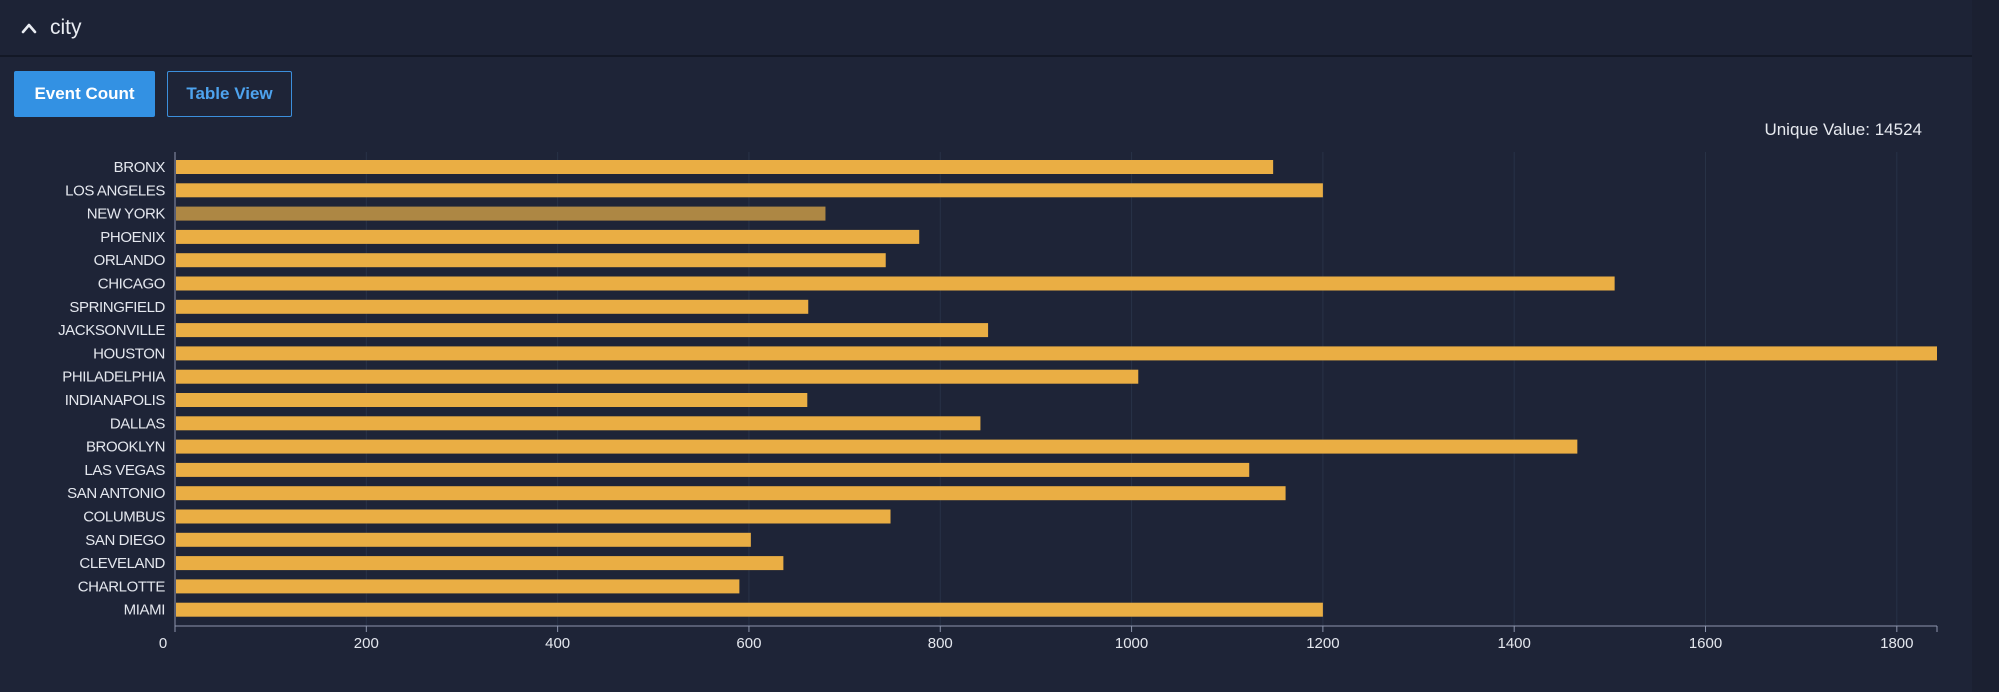 Image resolution: width=1999 pixels, height=692 pixels. I want to click on category-label: CHARLOTTE, so click(122, 586).